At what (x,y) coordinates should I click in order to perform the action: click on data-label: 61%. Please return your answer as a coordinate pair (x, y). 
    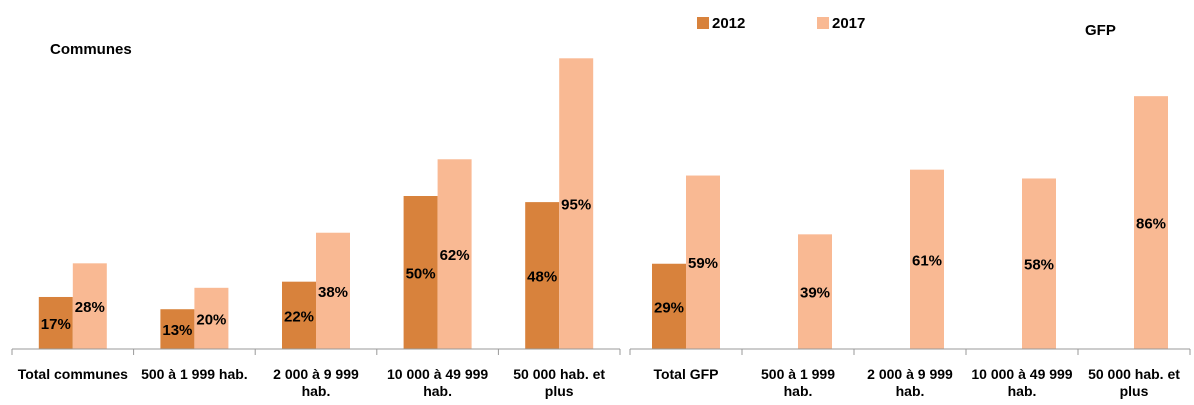
    Looking at the image, I should click on (927, 260).